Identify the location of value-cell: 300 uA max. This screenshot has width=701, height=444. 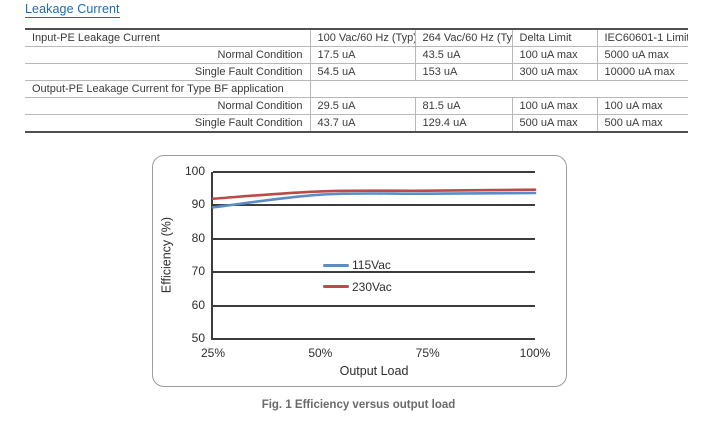
(554, 72).